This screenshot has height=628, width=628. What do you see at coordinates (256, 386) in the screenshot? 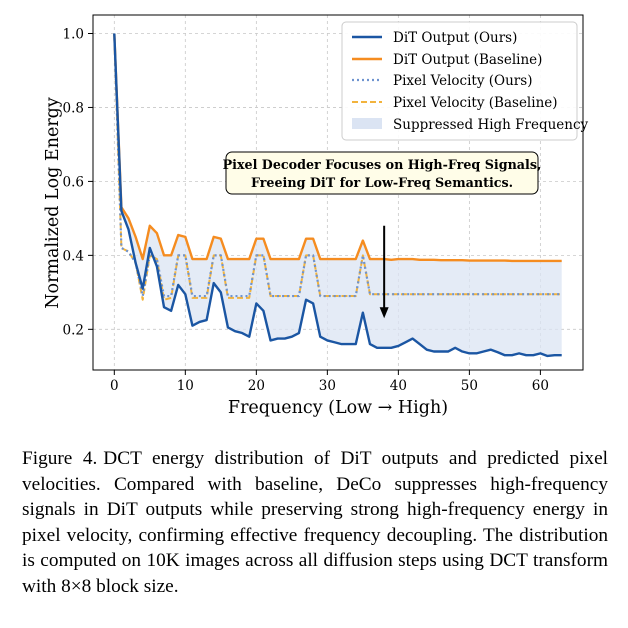
I see `x-tick-label: 20` at bounding box center [256, 386].